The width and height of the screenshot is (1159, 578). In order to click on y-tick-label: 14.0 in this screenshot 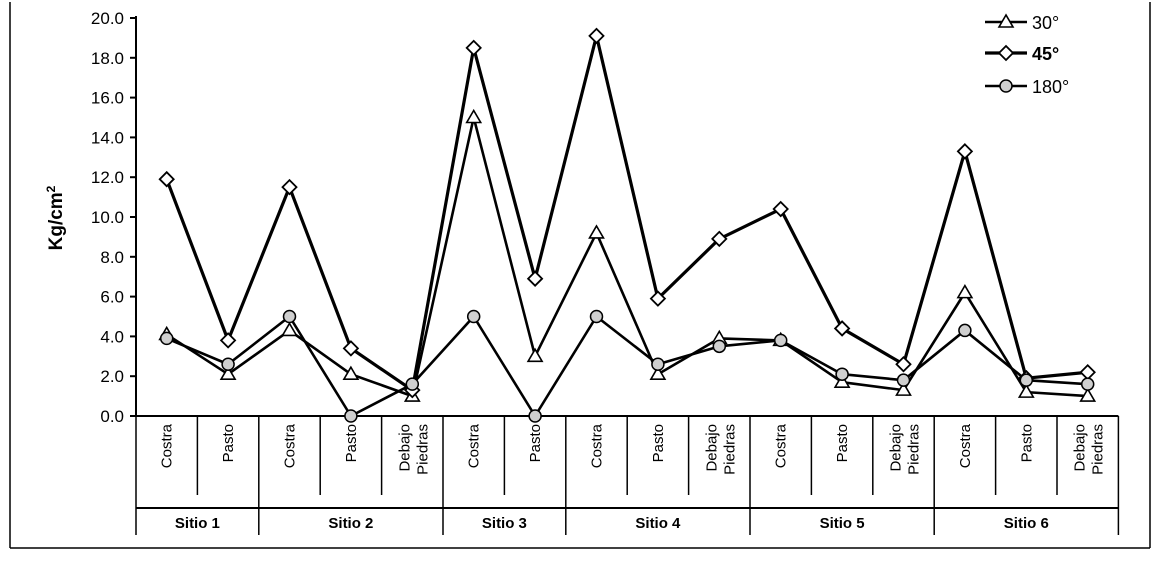, I will do `click(107, 137)`.